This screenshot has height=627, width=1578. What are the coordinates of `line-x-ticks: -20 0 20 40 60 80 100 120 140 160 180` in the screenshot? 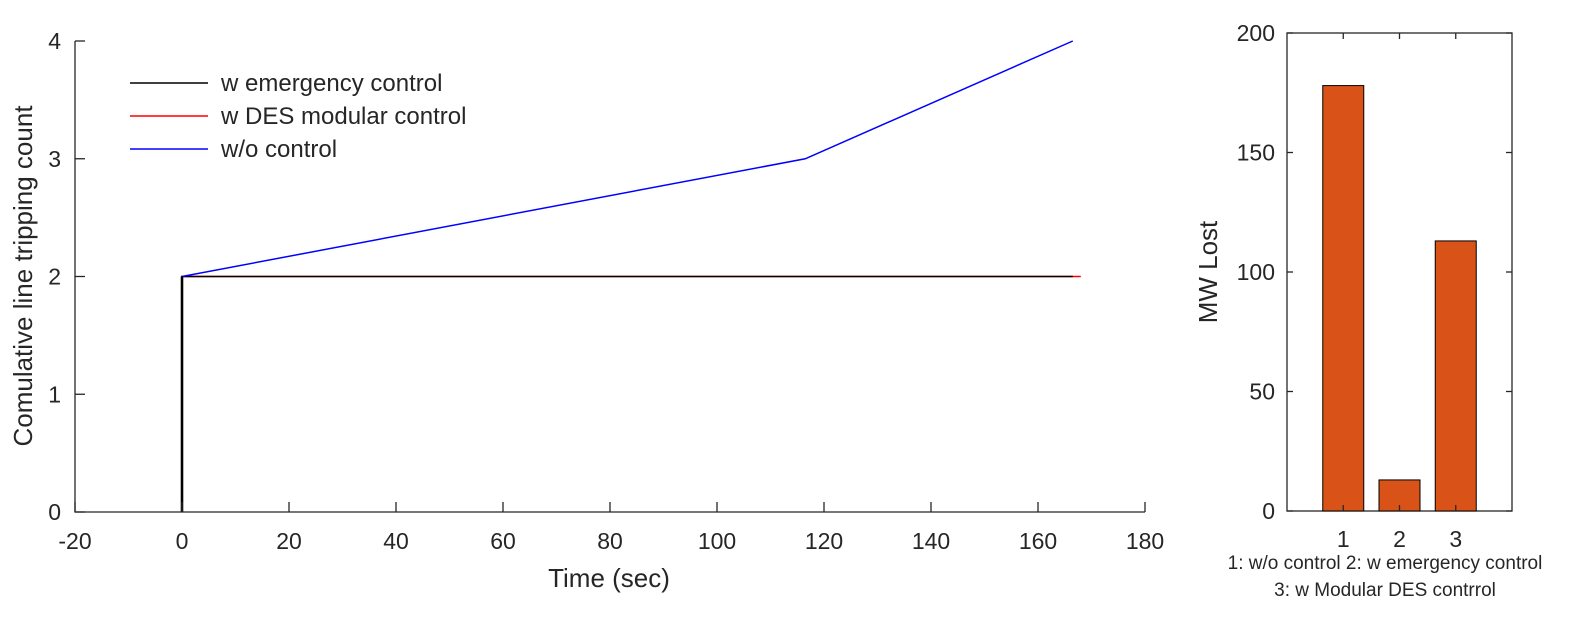 It's located at (611, 528).